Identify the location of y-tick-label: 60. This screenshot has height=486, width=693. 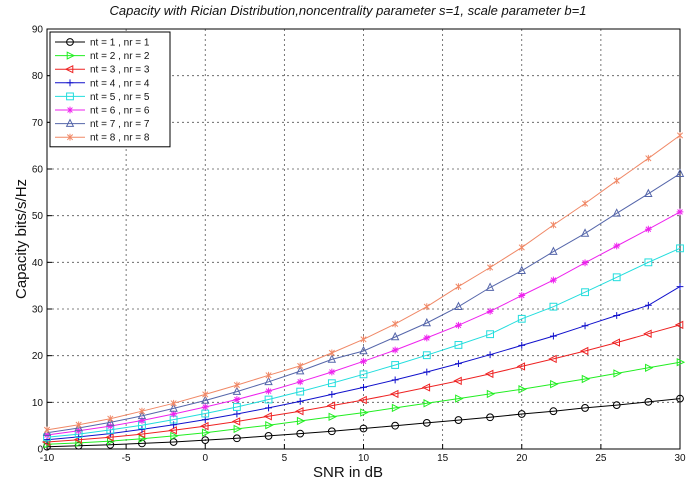
(38, 170).